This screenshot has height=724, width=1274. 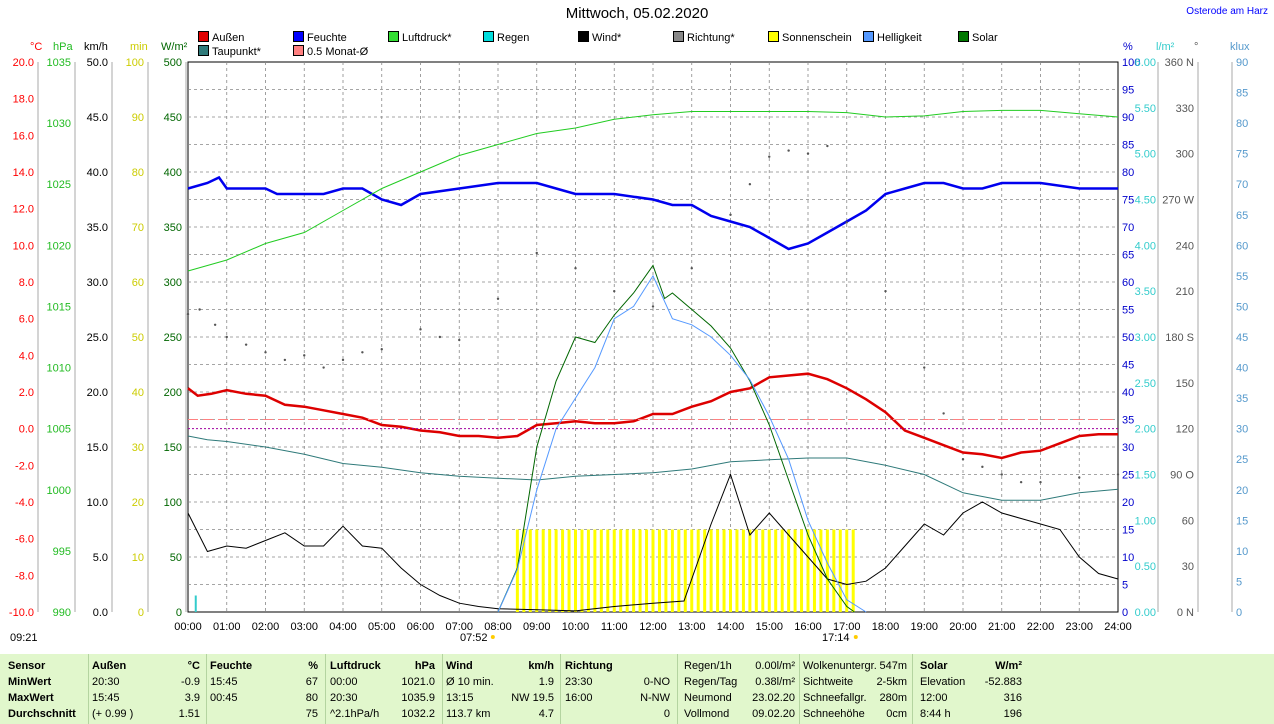 What do you see at coordinates (173, 338) in the screenshot?
I see `left-axis-tick: 250` at bounding box center [173, 338].